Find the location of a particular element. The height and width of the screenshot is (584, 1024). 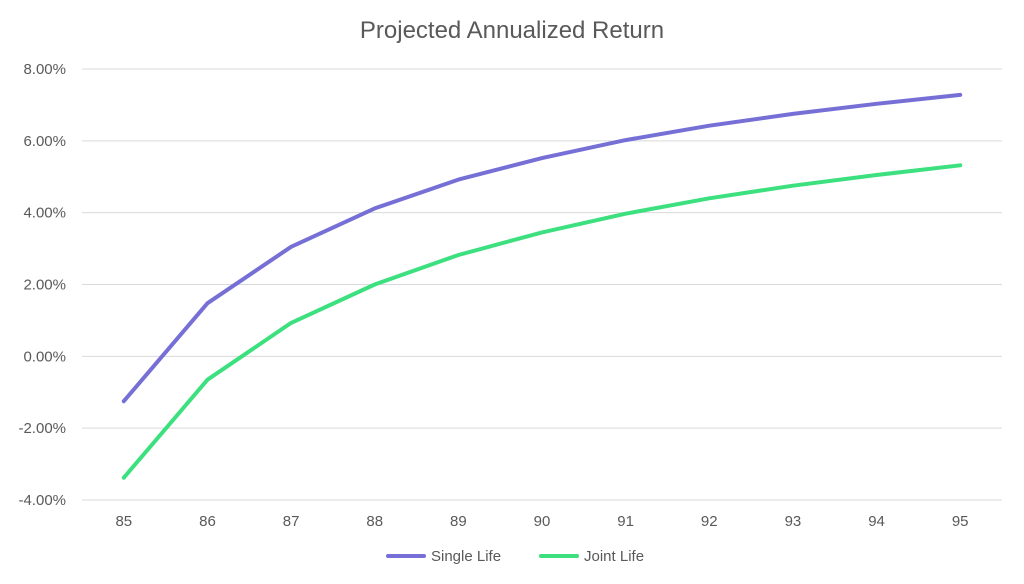

y-tick-label: -2.00% is located at coordinates (42, 428).